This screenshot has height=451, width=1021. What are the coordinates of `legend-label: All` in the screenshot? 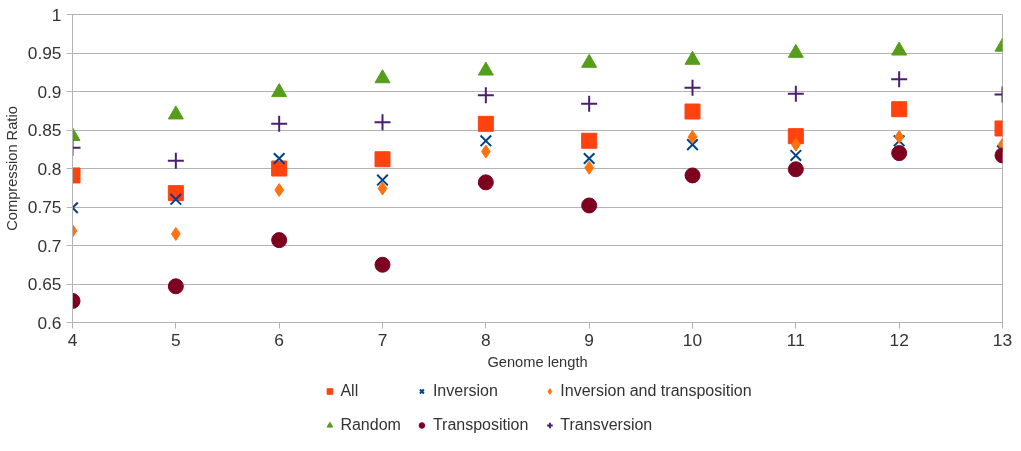 It's located at (350, 391).